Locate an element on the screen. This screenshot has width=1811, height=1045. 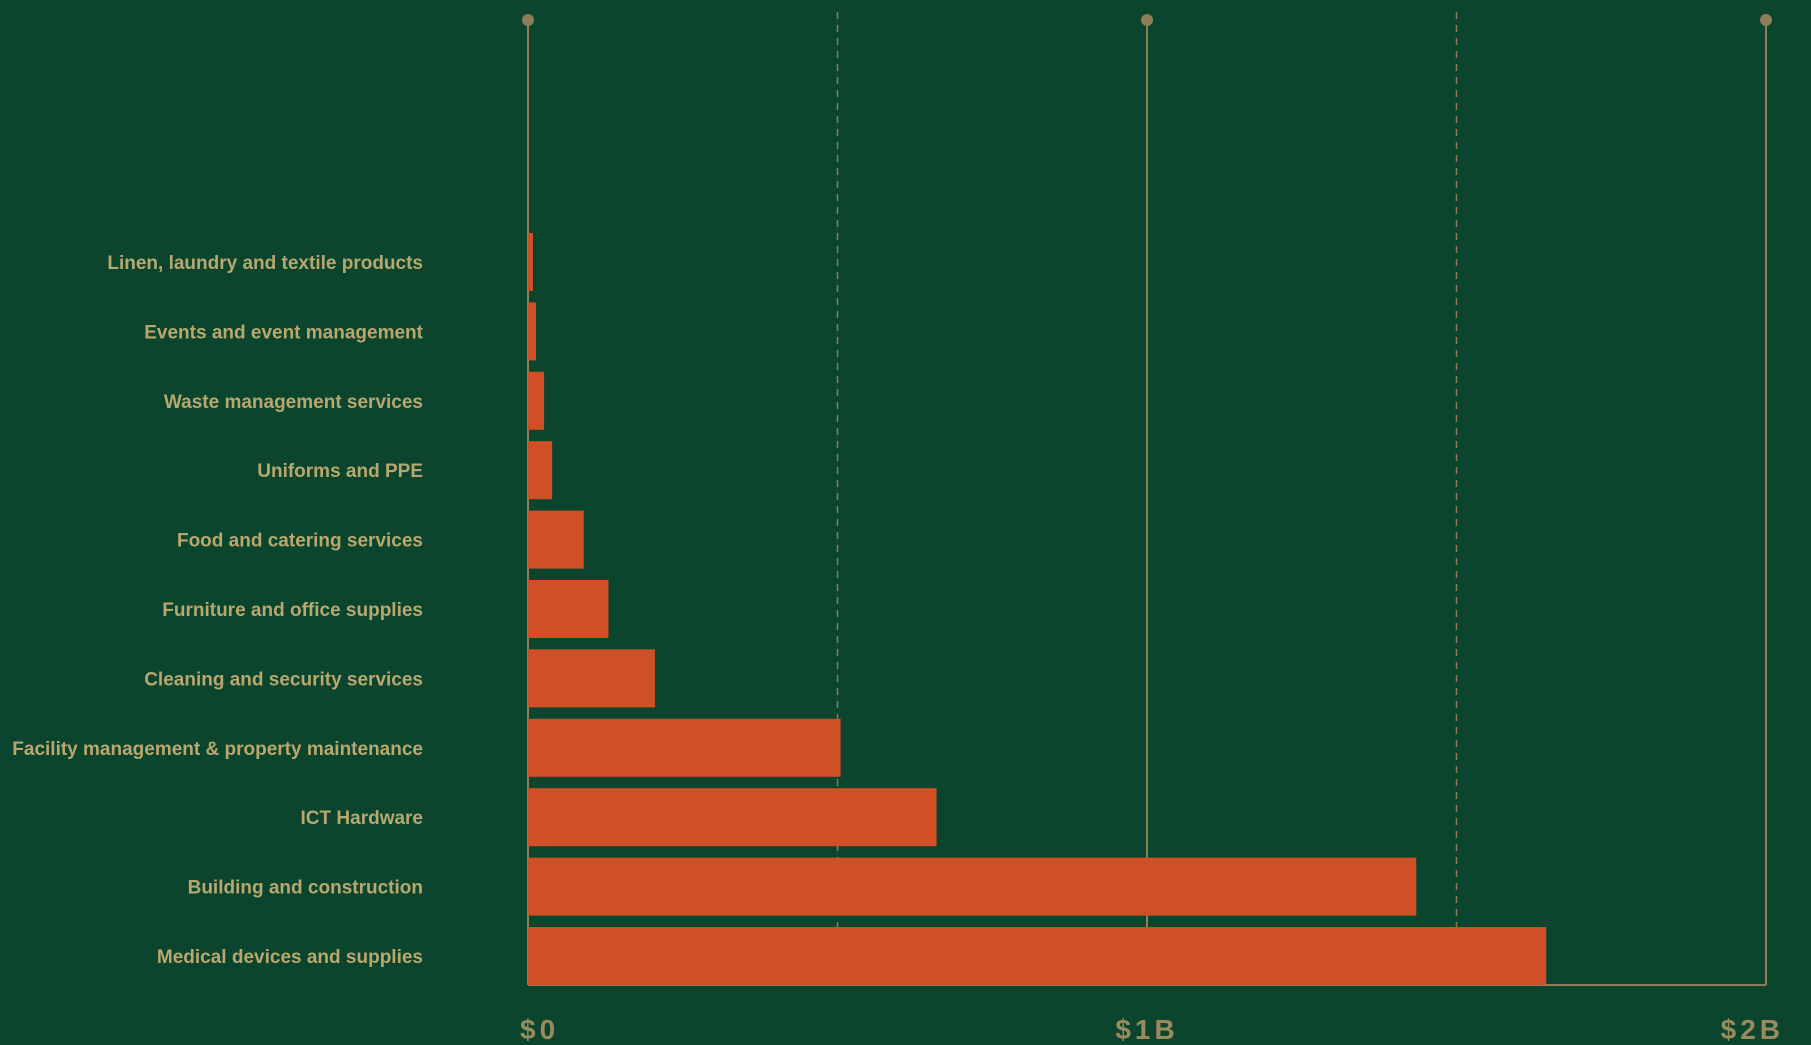
category-label-8: ICT Hardware is located at coordinates (362, 818).